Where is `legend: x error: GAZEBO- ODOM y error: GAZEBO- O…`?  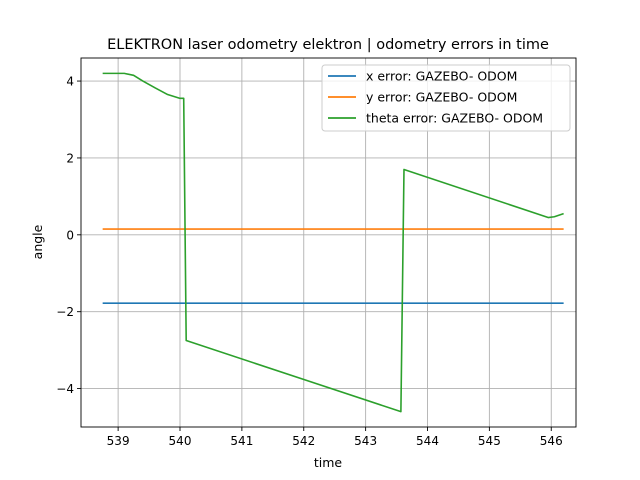
legend: x error: GAZEBO- ODOM y error: GAZEBO- O… is located at coordinates (446, 98).